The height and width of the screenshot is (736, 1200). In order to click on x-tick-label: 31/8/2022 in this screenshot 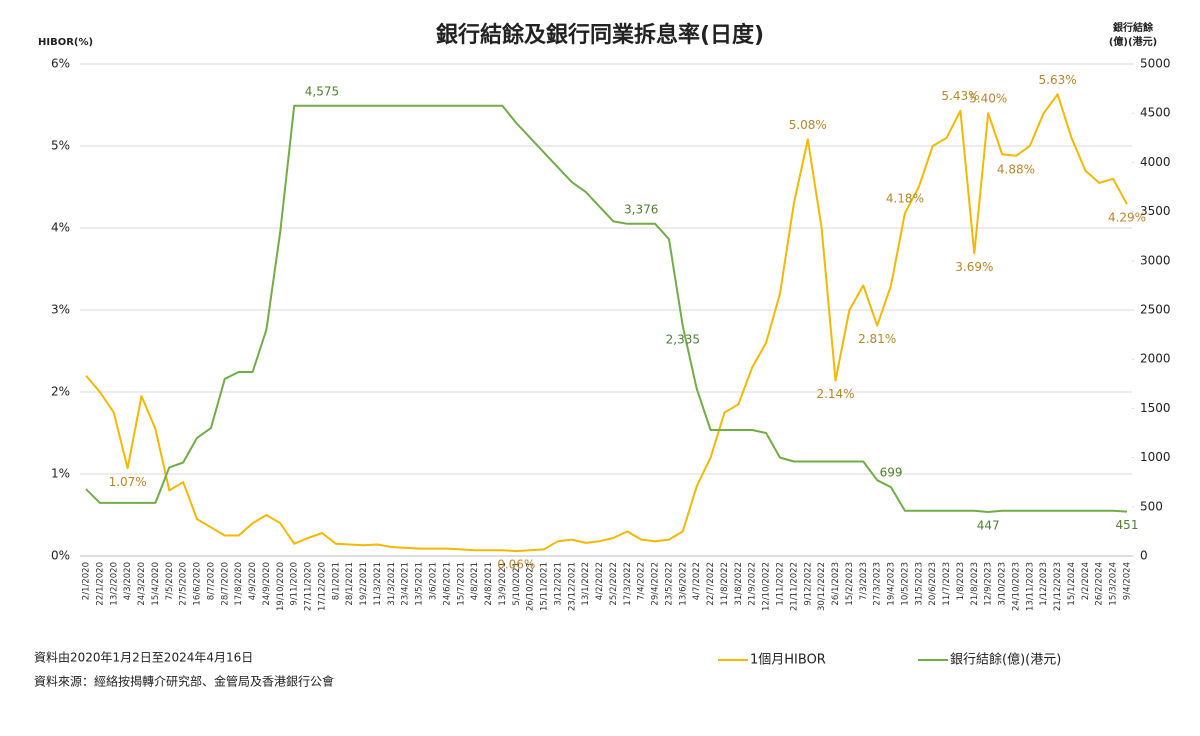, I will do `click(739, 584)`.